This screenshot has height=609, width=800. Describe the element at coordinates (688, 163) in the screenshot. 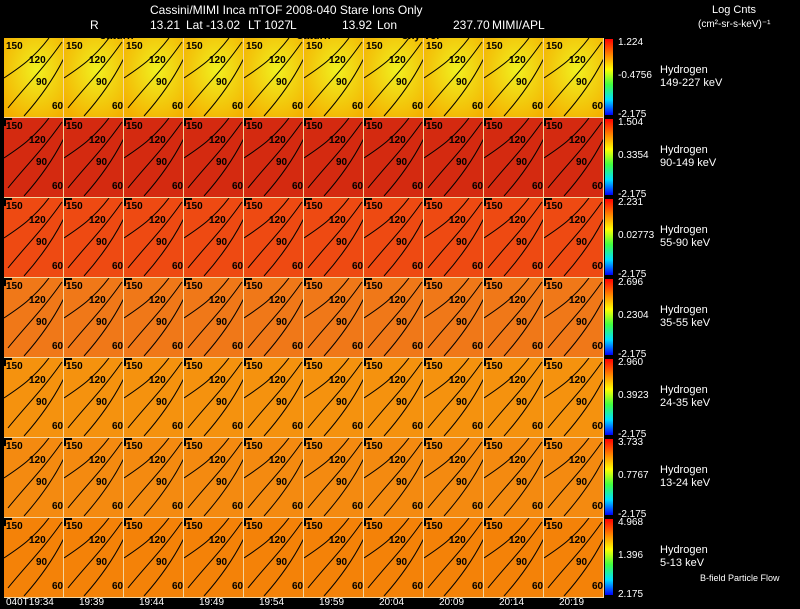

I see `energy-range: 90-149 keV` at that location.